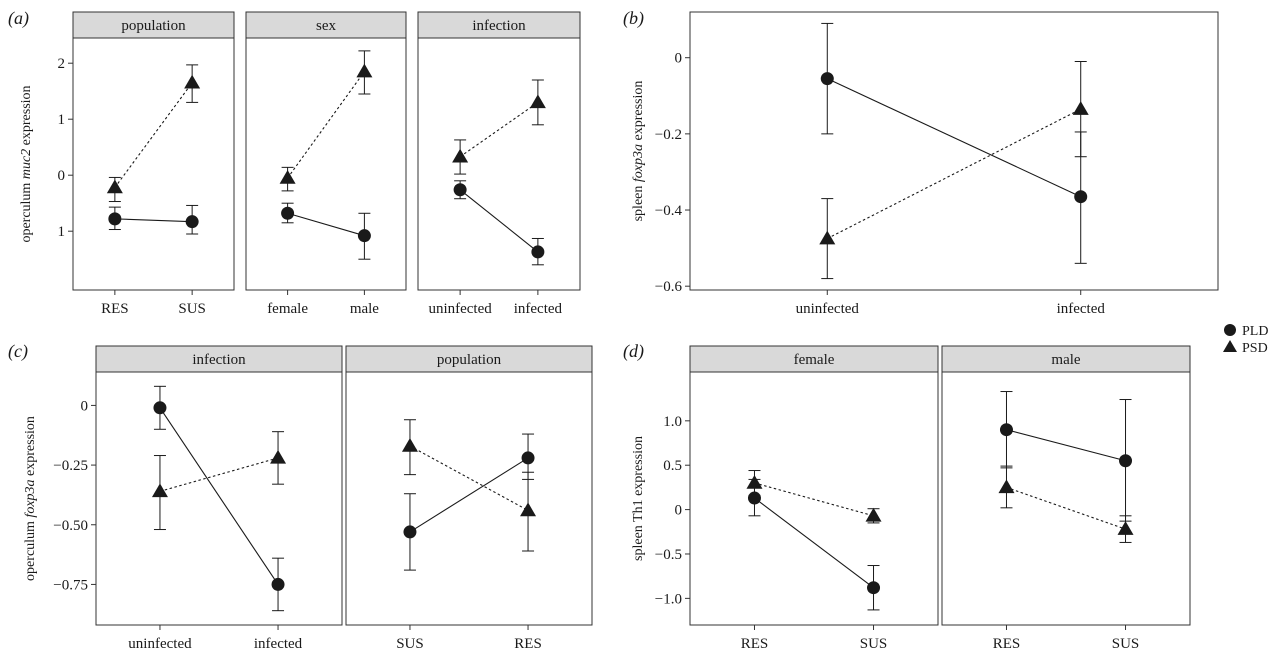  Describe the element at coordinates (1245, 348) in the screenshot. I see `legend-entry: PSD` at that location.